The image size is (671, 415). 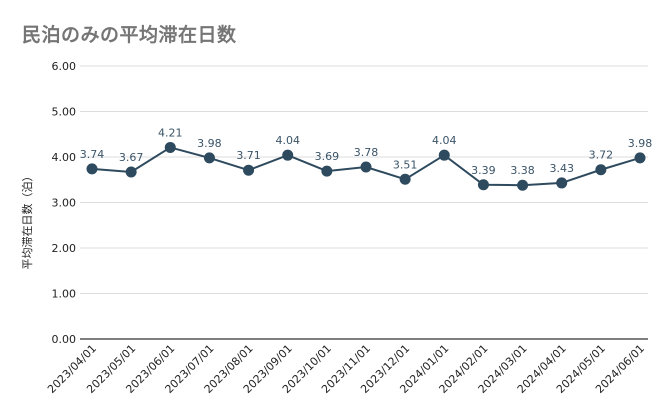 I want to click on y-tick-label: 6.00, so click(x=64, y=66).